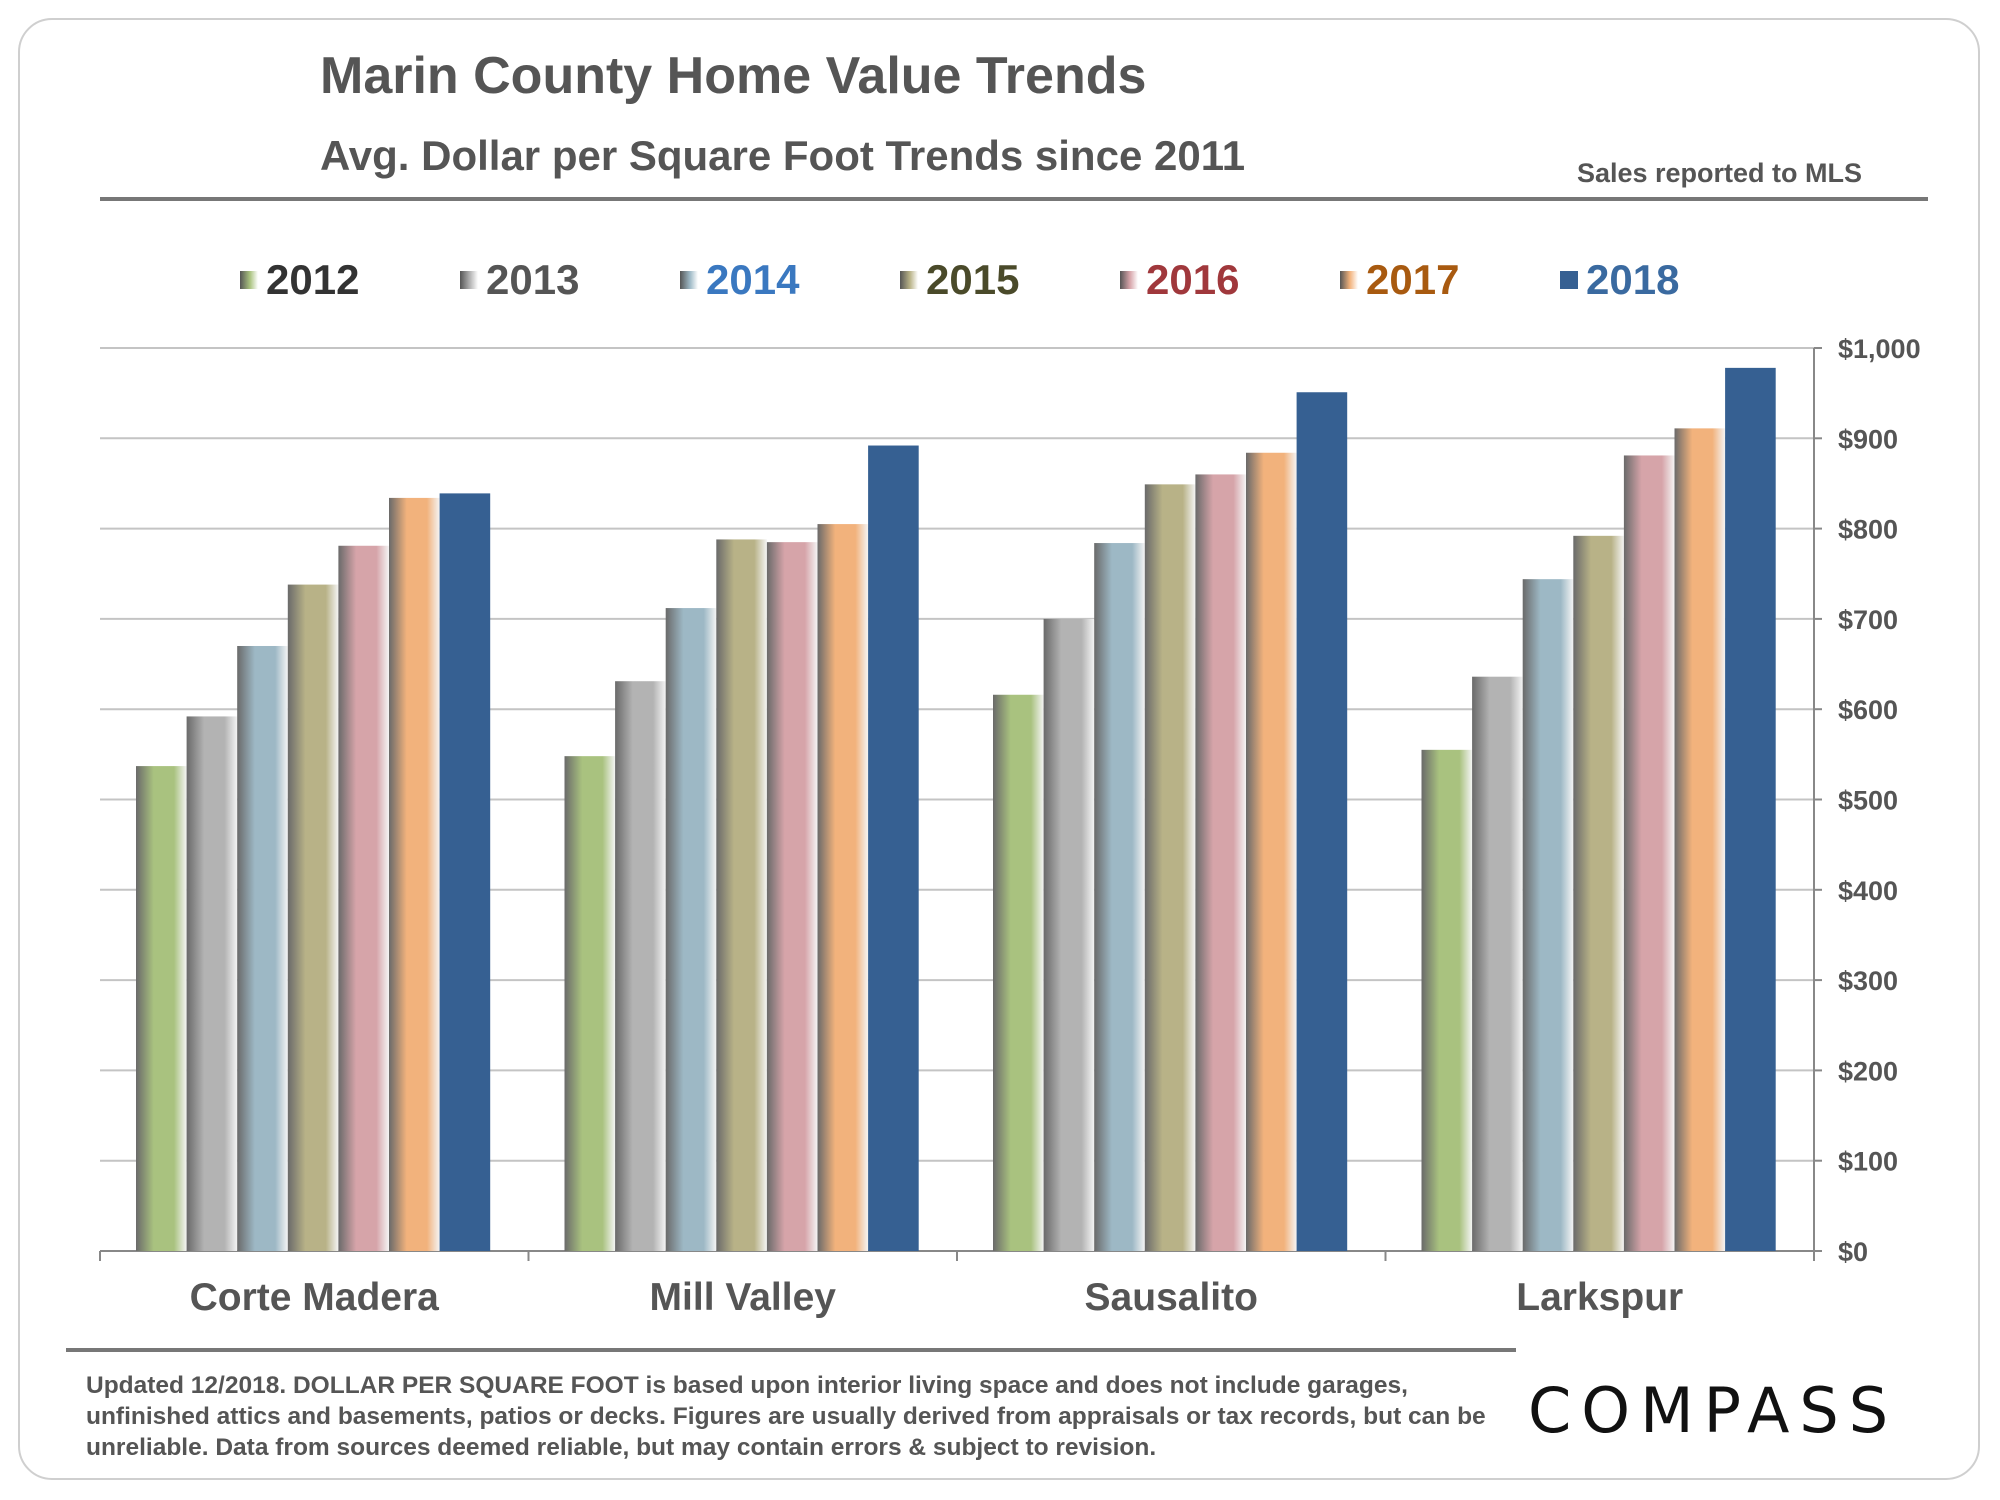 The height and width of the screenshot is (1500, 2000). Describe the element at coordinates (741, 895) in the screenshot. I see `bar-mill-valley-2015` at that location.